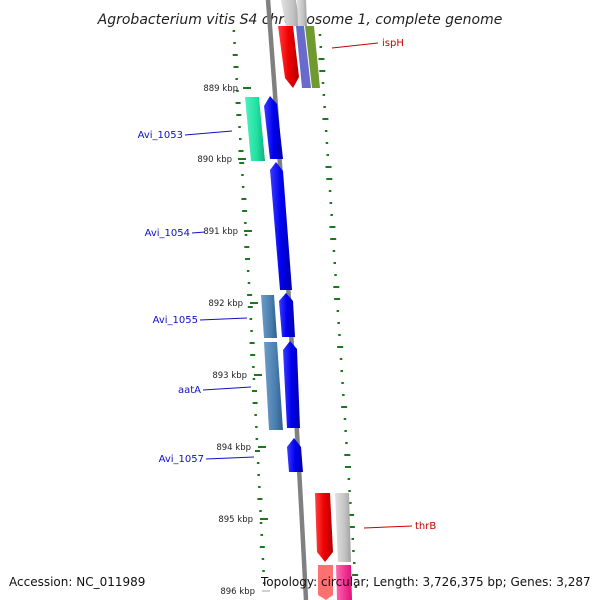  I want to click on tick-label-896: 896 kbp, so click(237, 592).